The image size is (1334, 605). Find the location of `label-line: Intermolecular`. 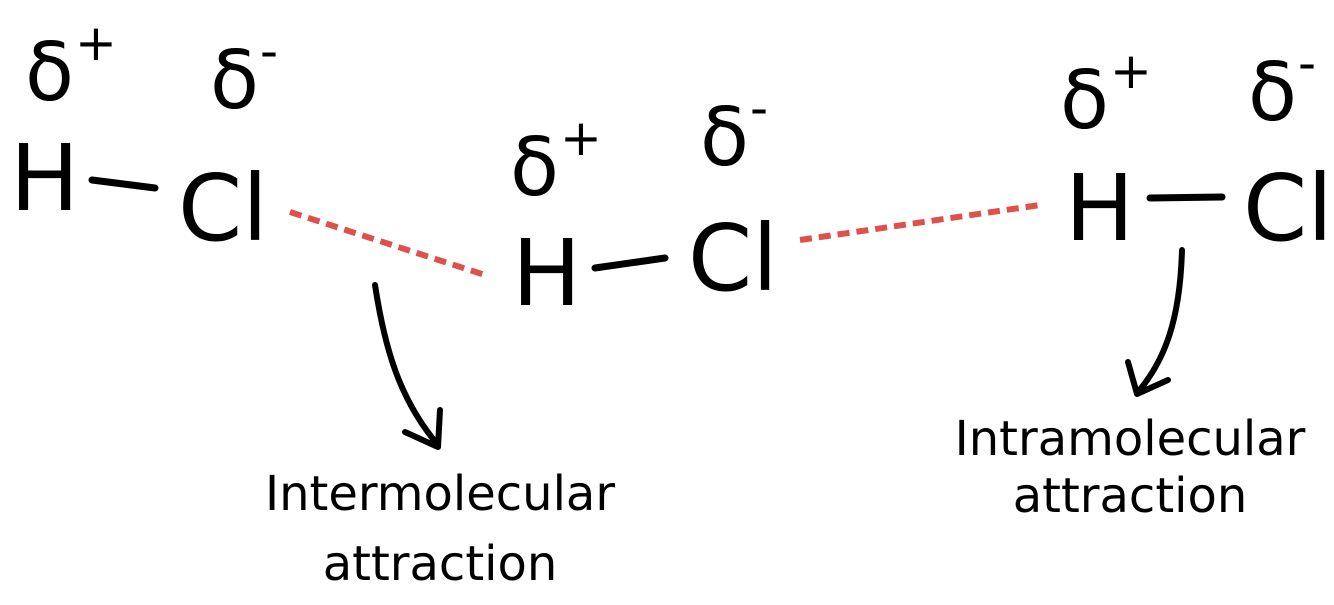

label-line: Intermolecular is located at coordinates (440, 494).